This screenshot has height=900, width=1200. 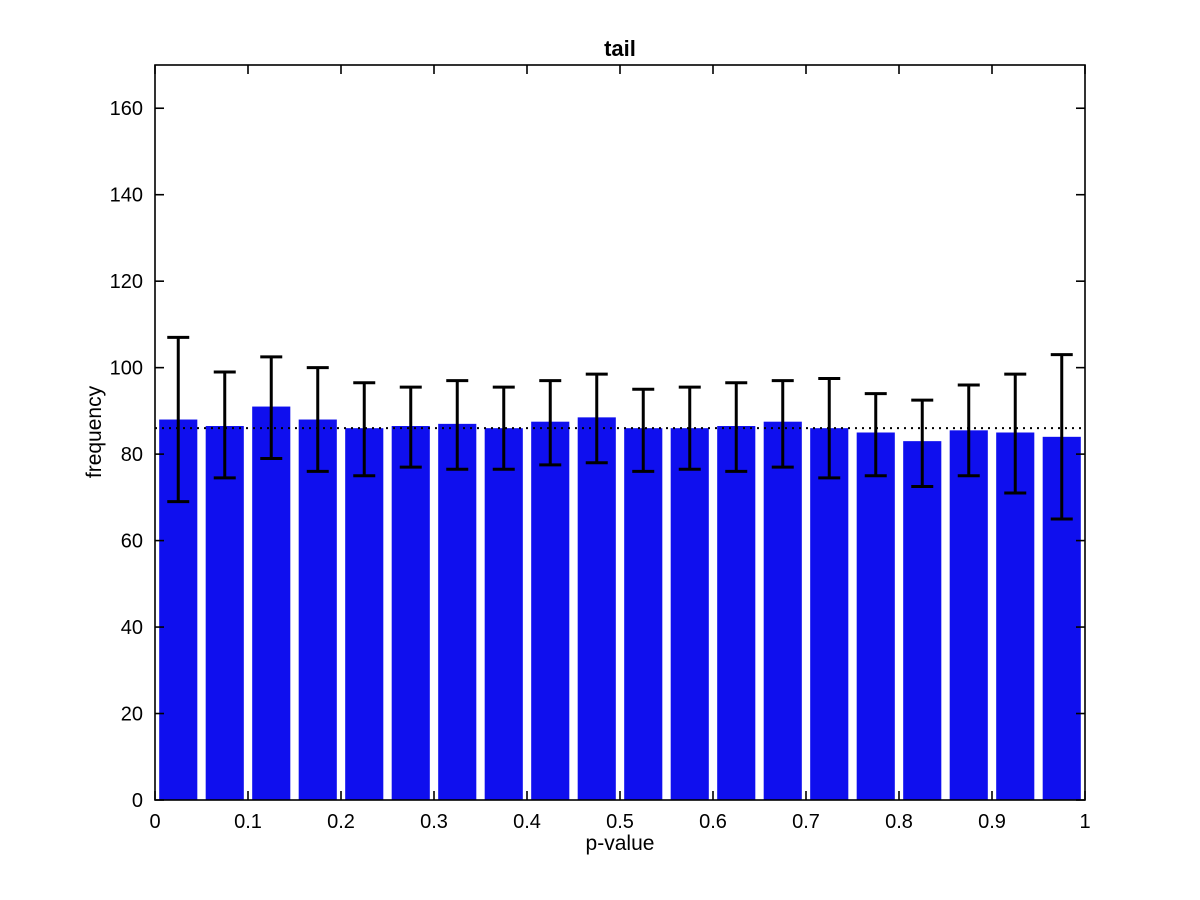 I want to click on y-tick-label: 80, so click(x=132, y=455).